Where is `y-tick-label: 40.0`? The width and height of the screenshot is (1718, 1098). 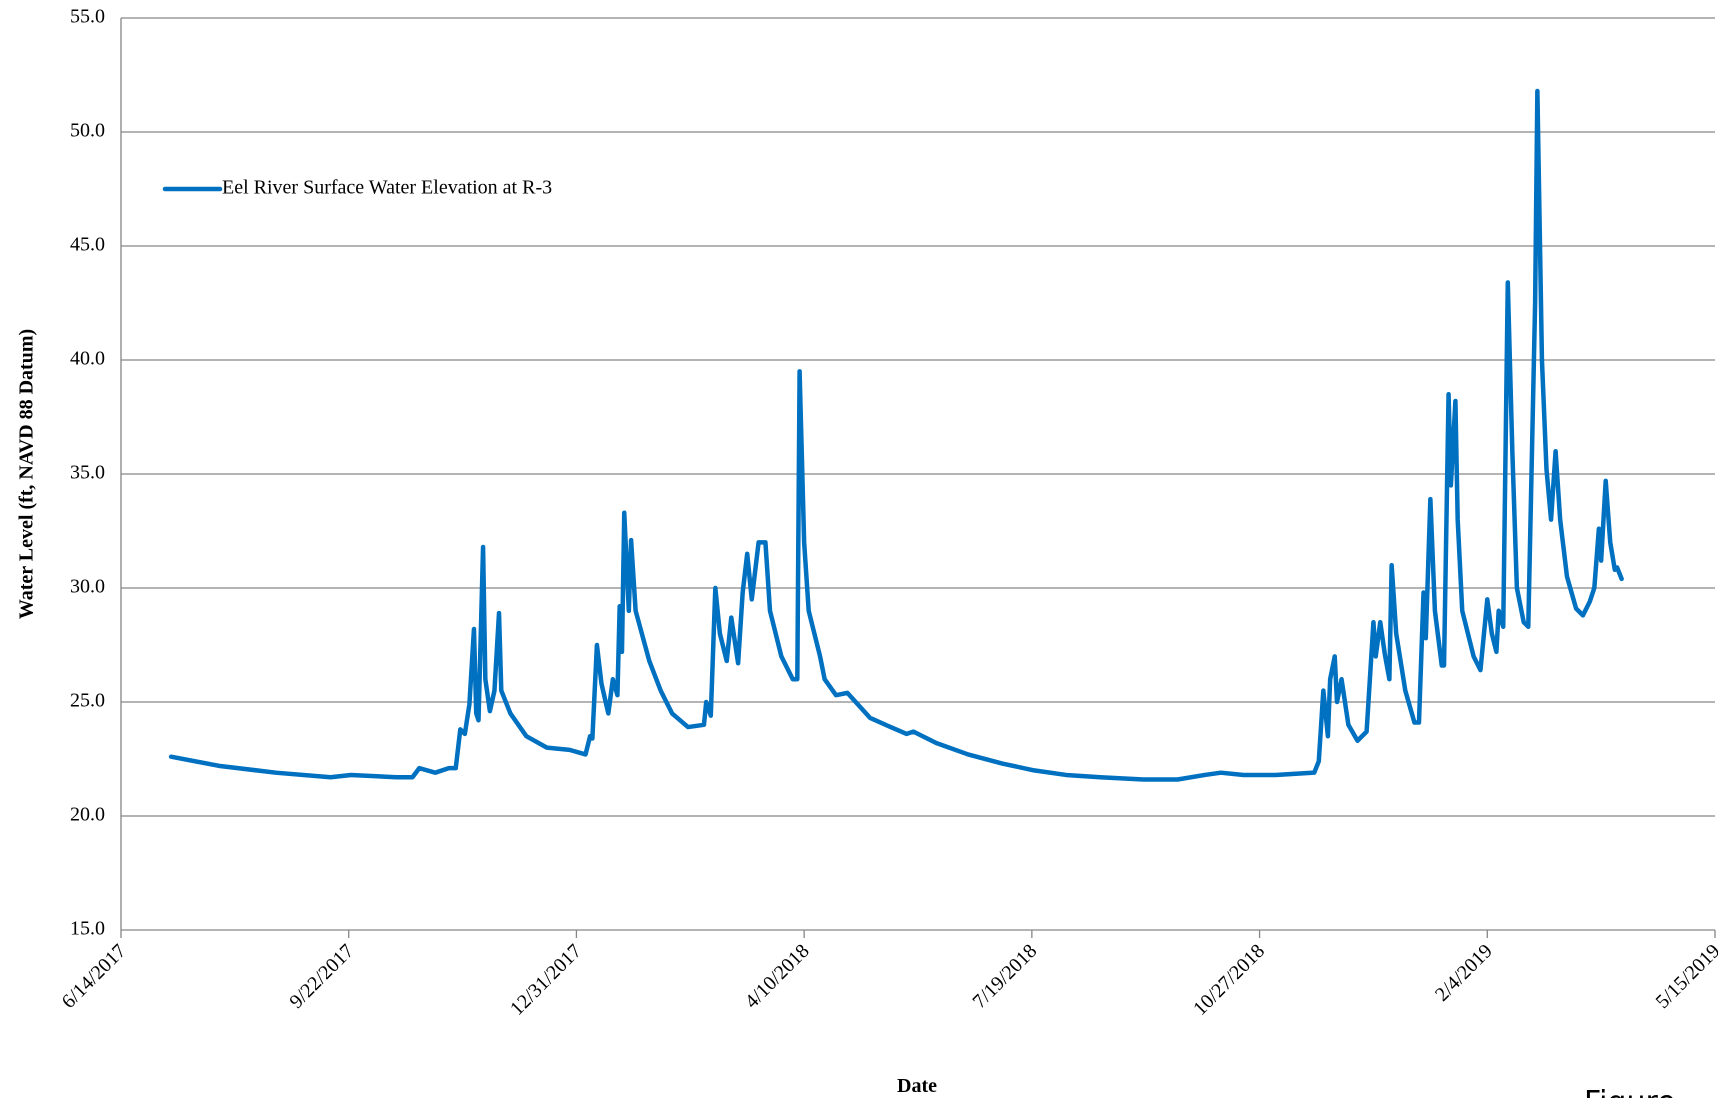 y-tick-label: 40.0 is located at coordinates (87, 359).